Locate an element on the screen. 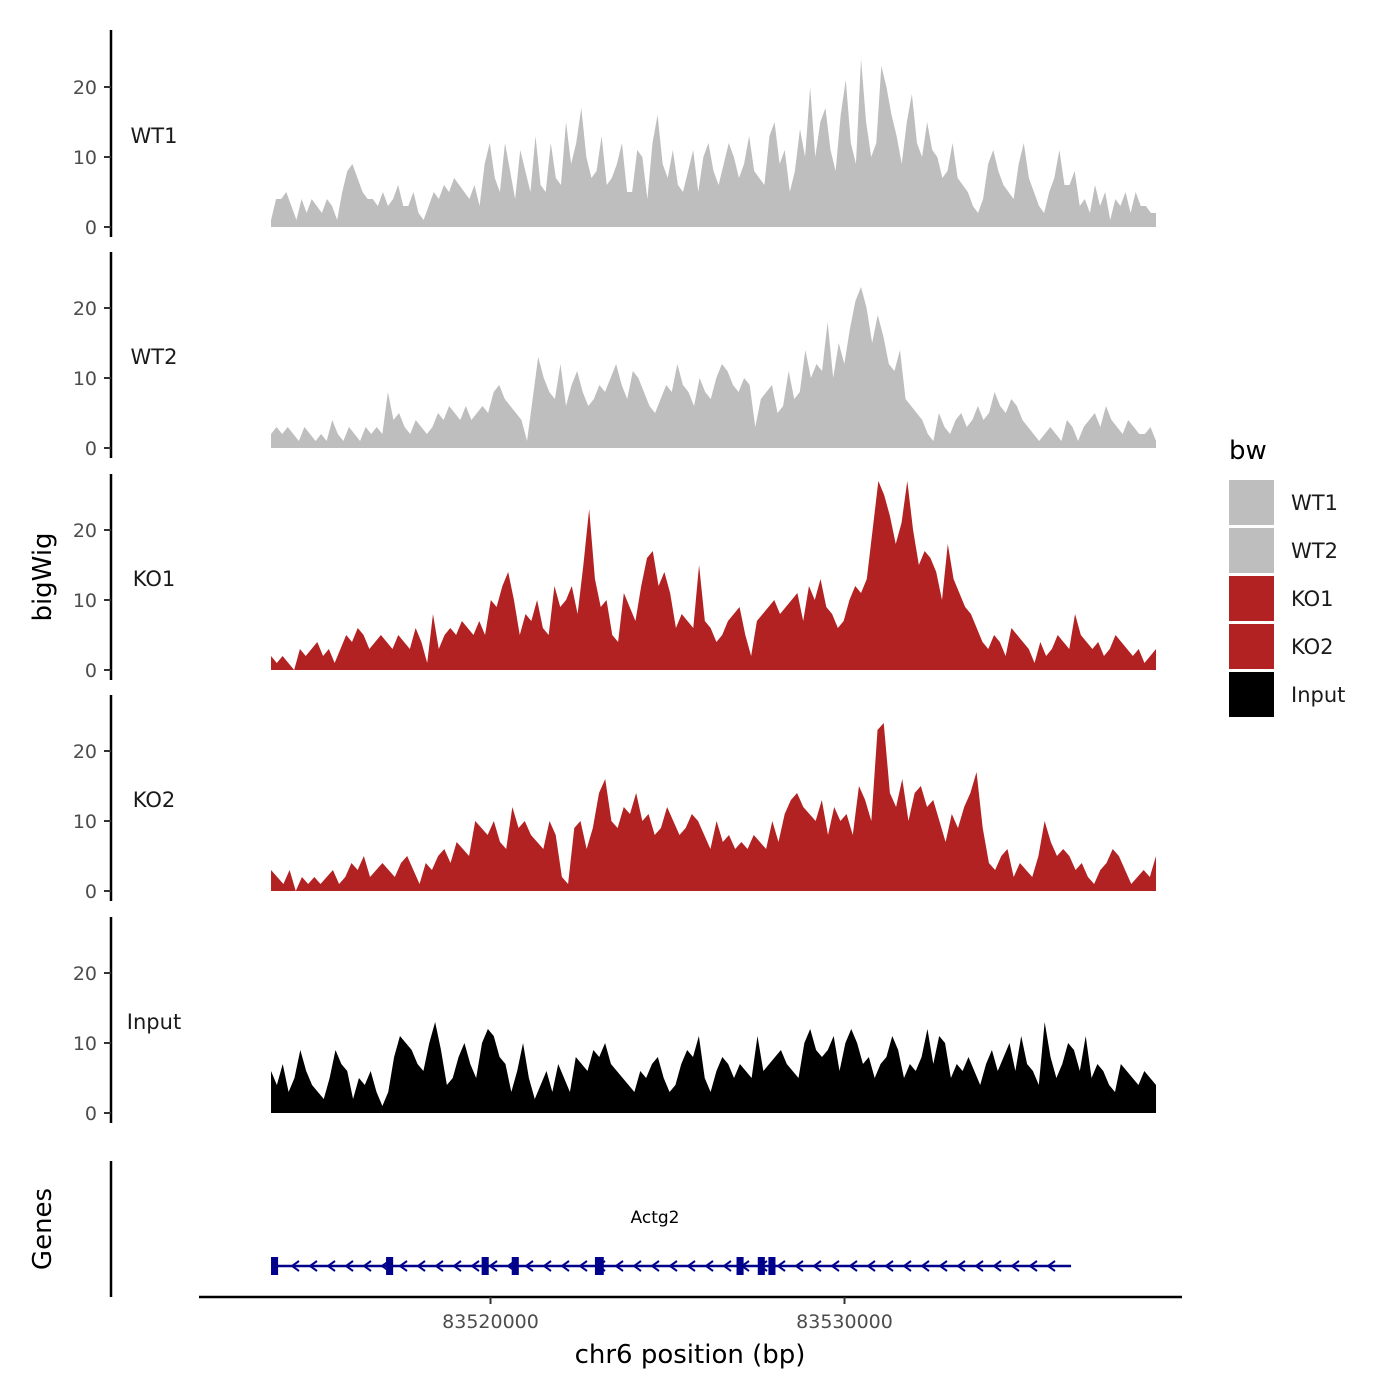  legend-title: bw is located at coordinates (1248, 451).